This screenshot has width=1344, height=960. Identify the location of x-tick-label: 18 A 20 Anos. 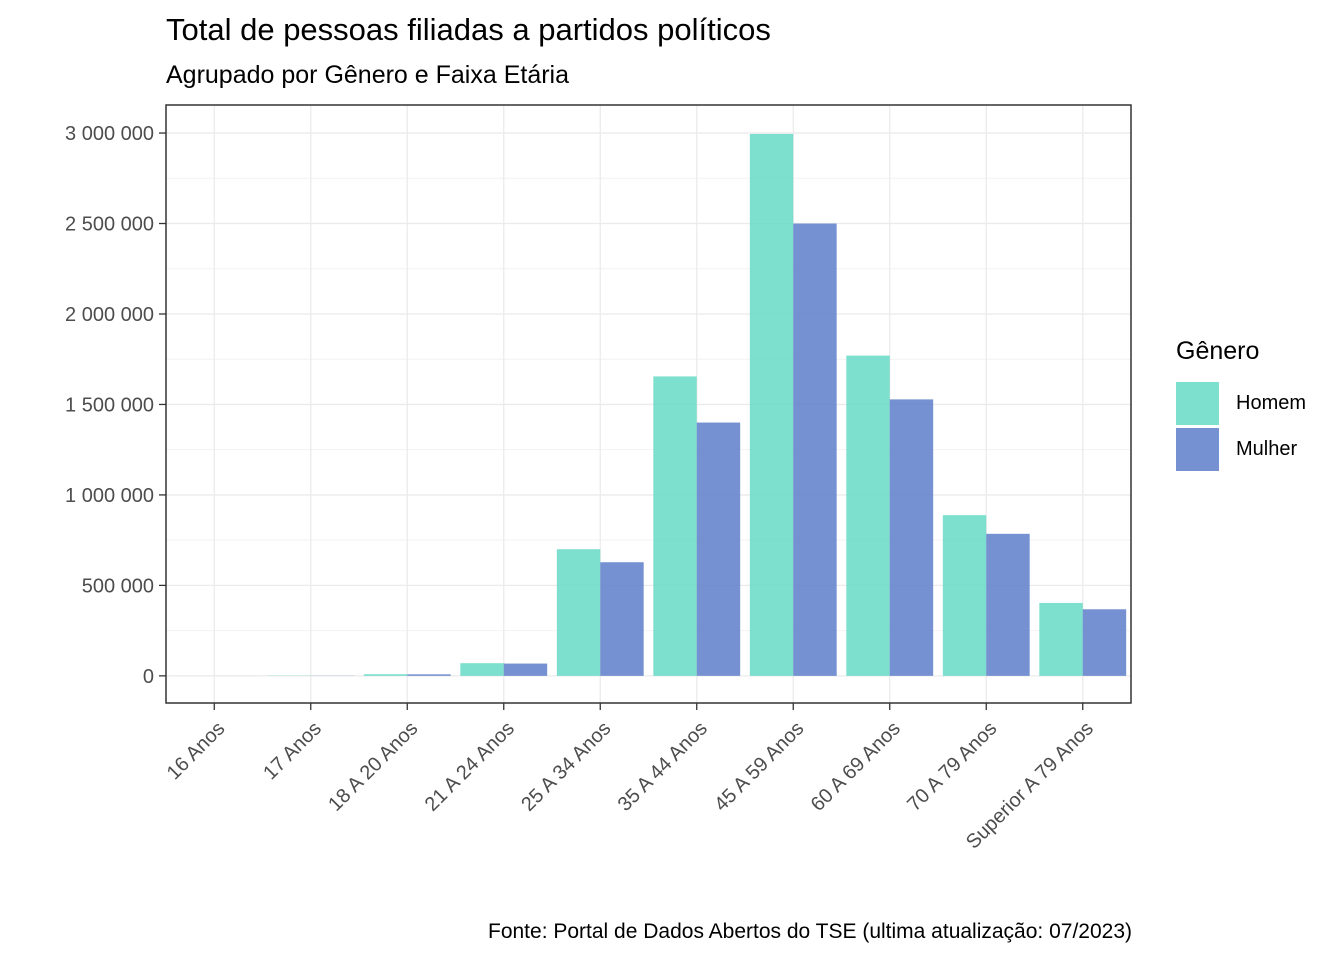
(373, 767).